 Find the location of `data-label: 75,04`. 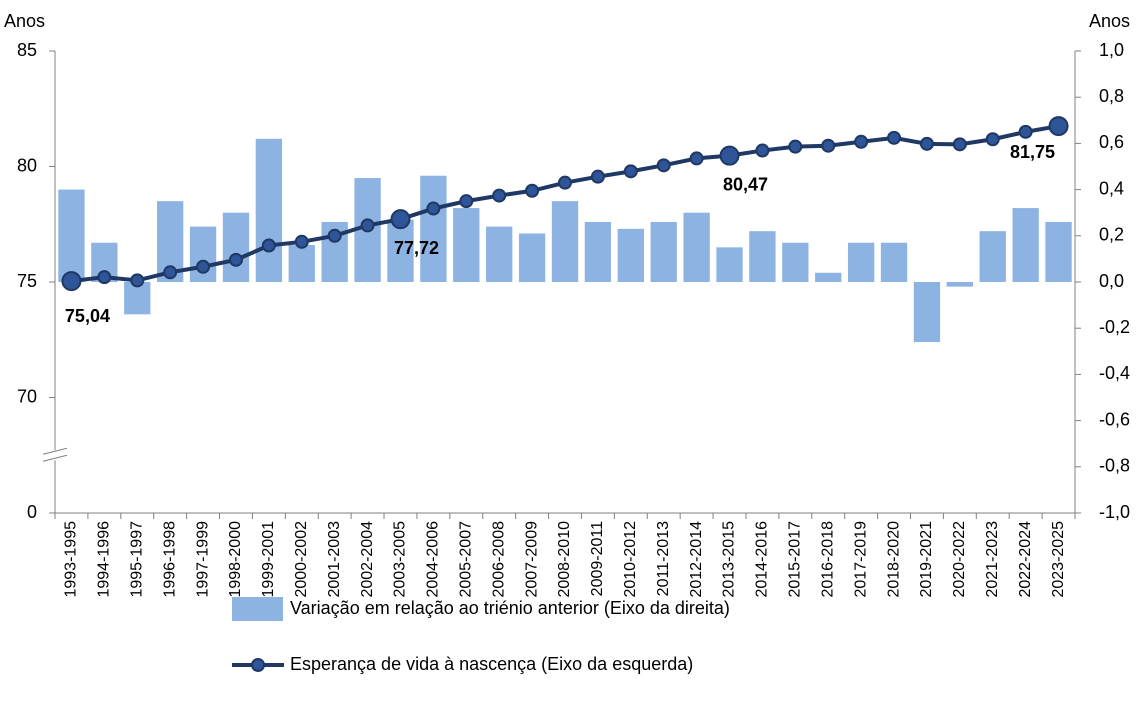

data-label: 75,04 is located at coordinates (87, 316).